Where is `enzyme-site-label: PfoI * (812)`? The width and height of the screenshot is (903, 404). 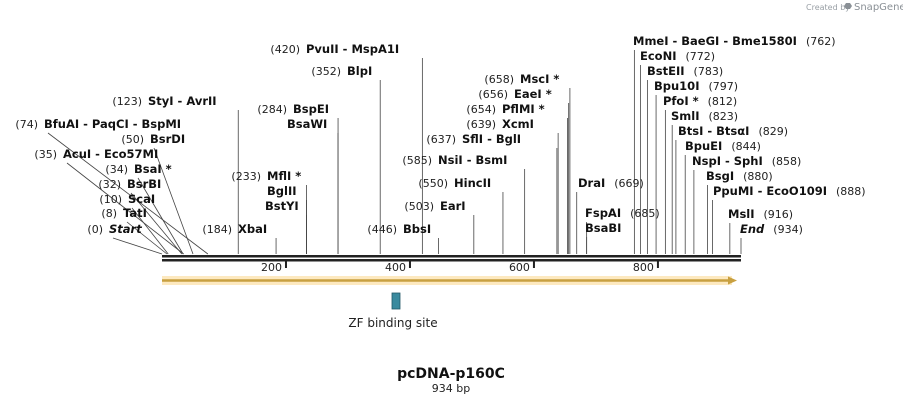
enzyme-site-label: PfoI * (812) is located at coordinates (700, 101).